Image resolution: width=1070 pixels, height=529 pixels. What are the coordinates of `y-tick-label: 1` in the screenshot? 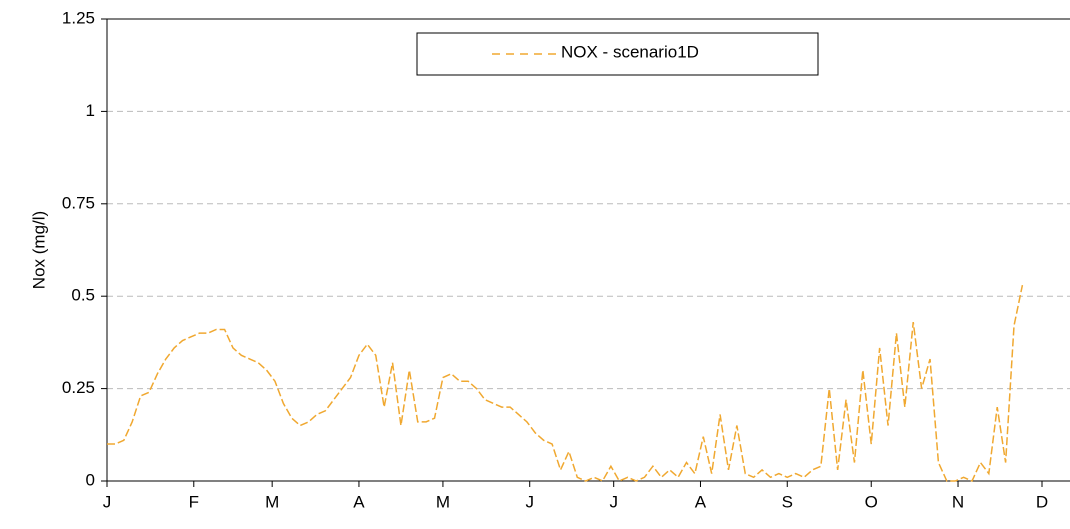 It's located at (90, 110).